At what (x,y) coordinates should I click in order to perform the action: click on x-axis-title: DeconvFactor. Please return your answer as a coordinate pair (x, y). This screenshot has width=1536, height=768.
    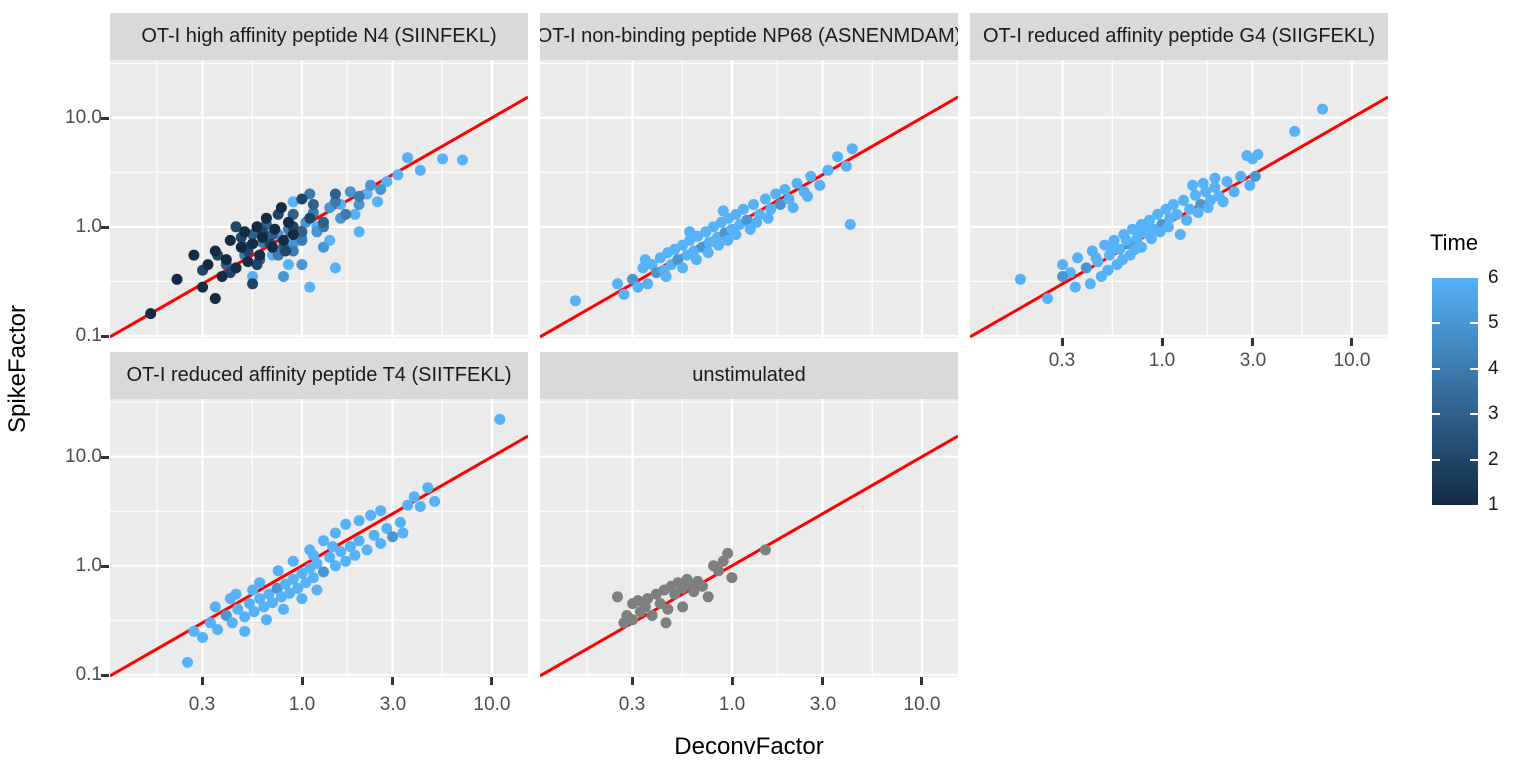
    Looking at the image, I should click on (749, 746).